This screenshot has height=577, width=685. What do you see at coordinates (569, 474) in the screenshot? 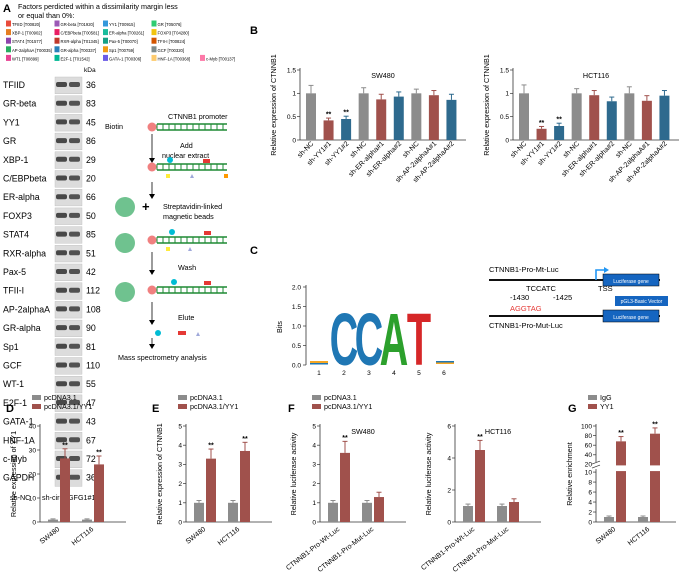
I see `y-axis-label: Relative enrichment` at bounding box center [569, 474].